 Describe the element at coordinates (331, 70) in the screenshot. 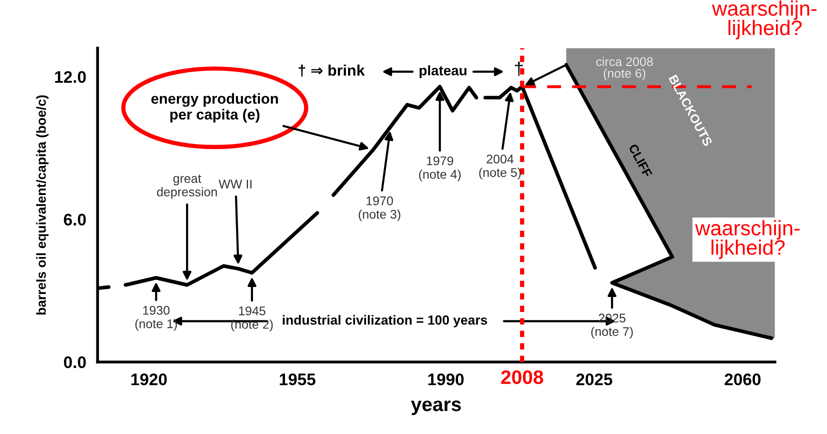

I see `annotation: † ⇒ brink` at that location.